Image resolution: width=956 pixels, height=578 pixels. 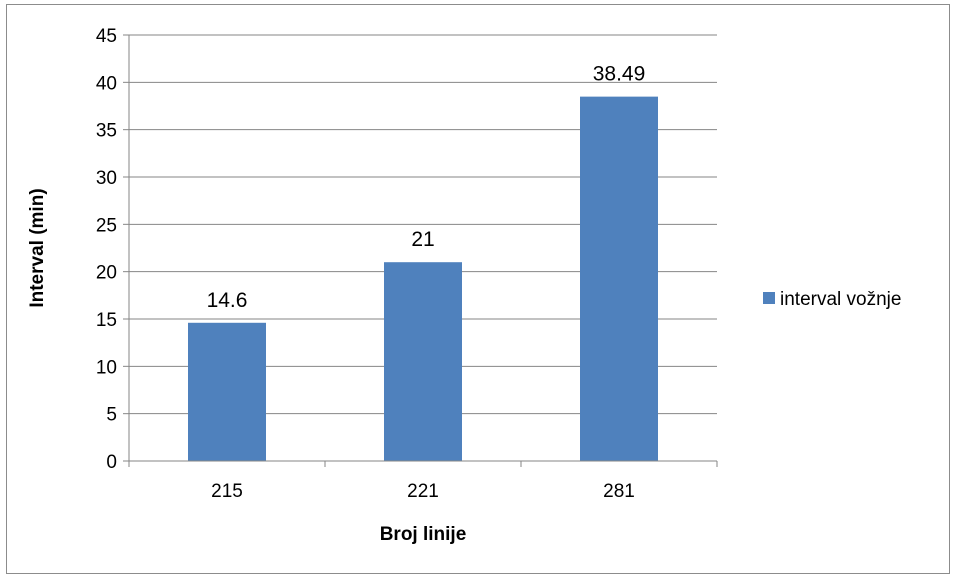 I want to click on data-label-221: 21, so click(x=422, y=239).